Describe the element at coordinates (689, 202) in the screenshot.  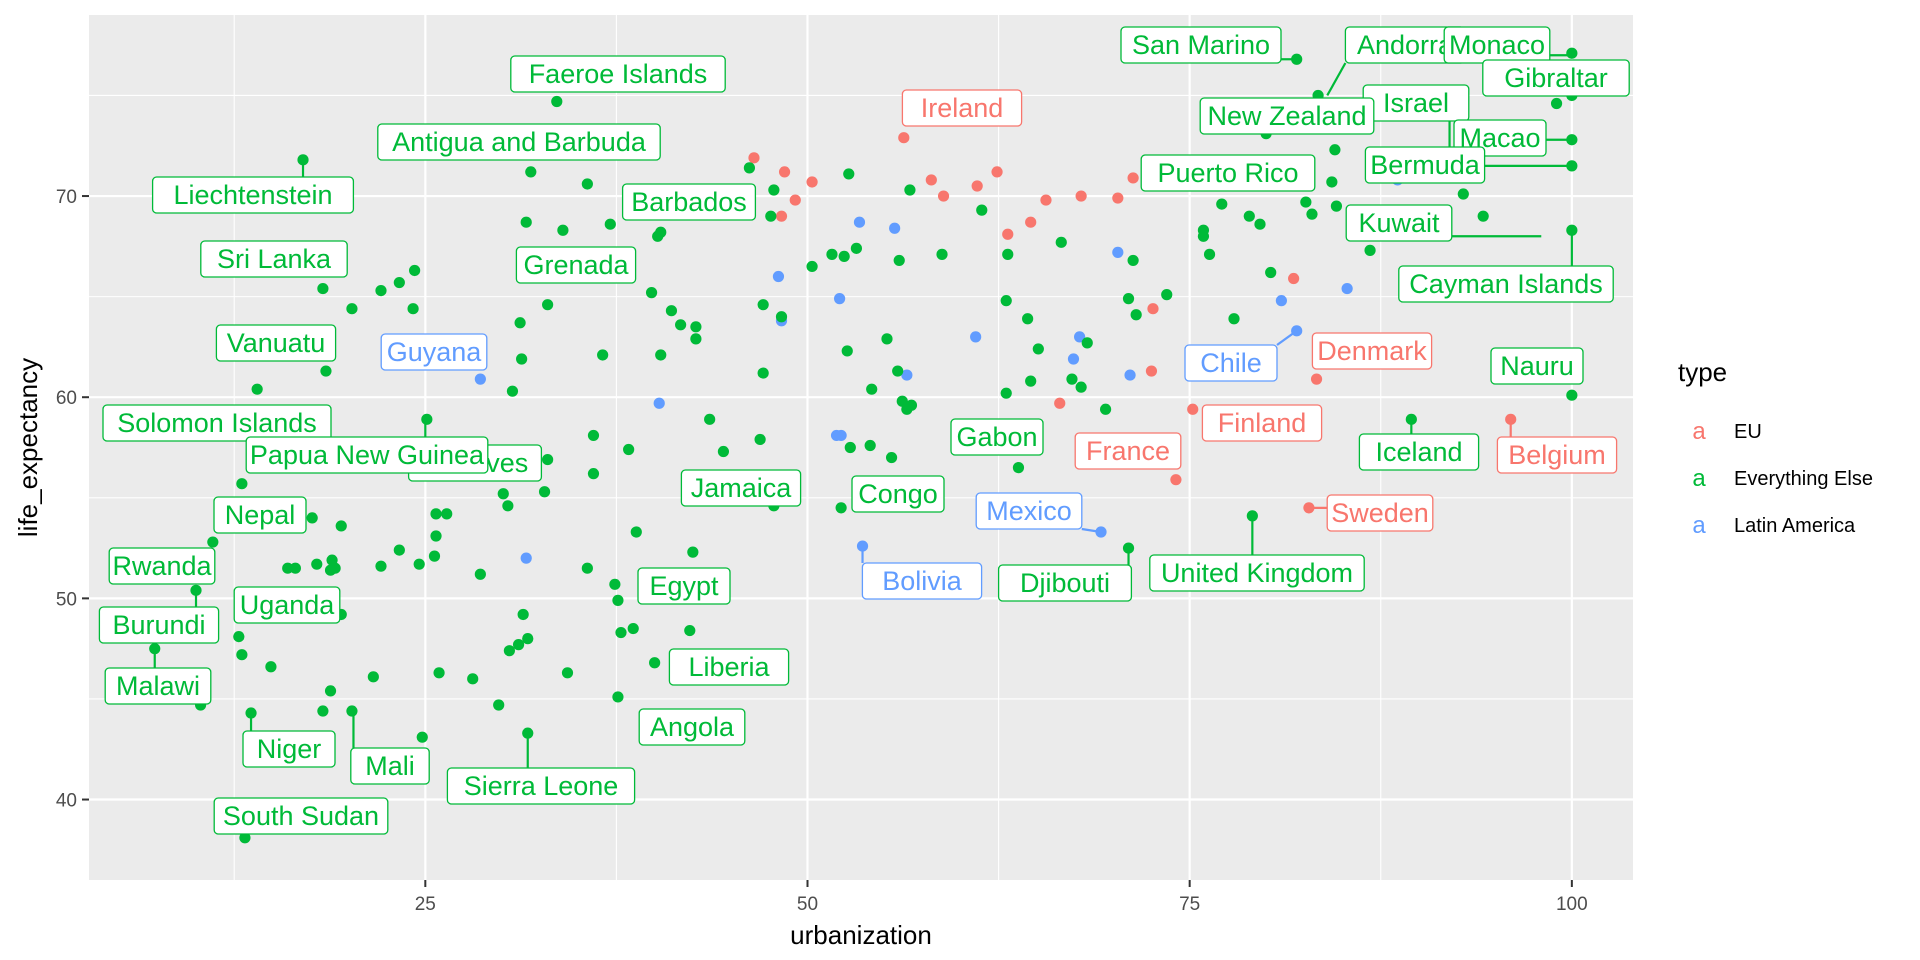
I see `country-label-text: Barbados` at that location.